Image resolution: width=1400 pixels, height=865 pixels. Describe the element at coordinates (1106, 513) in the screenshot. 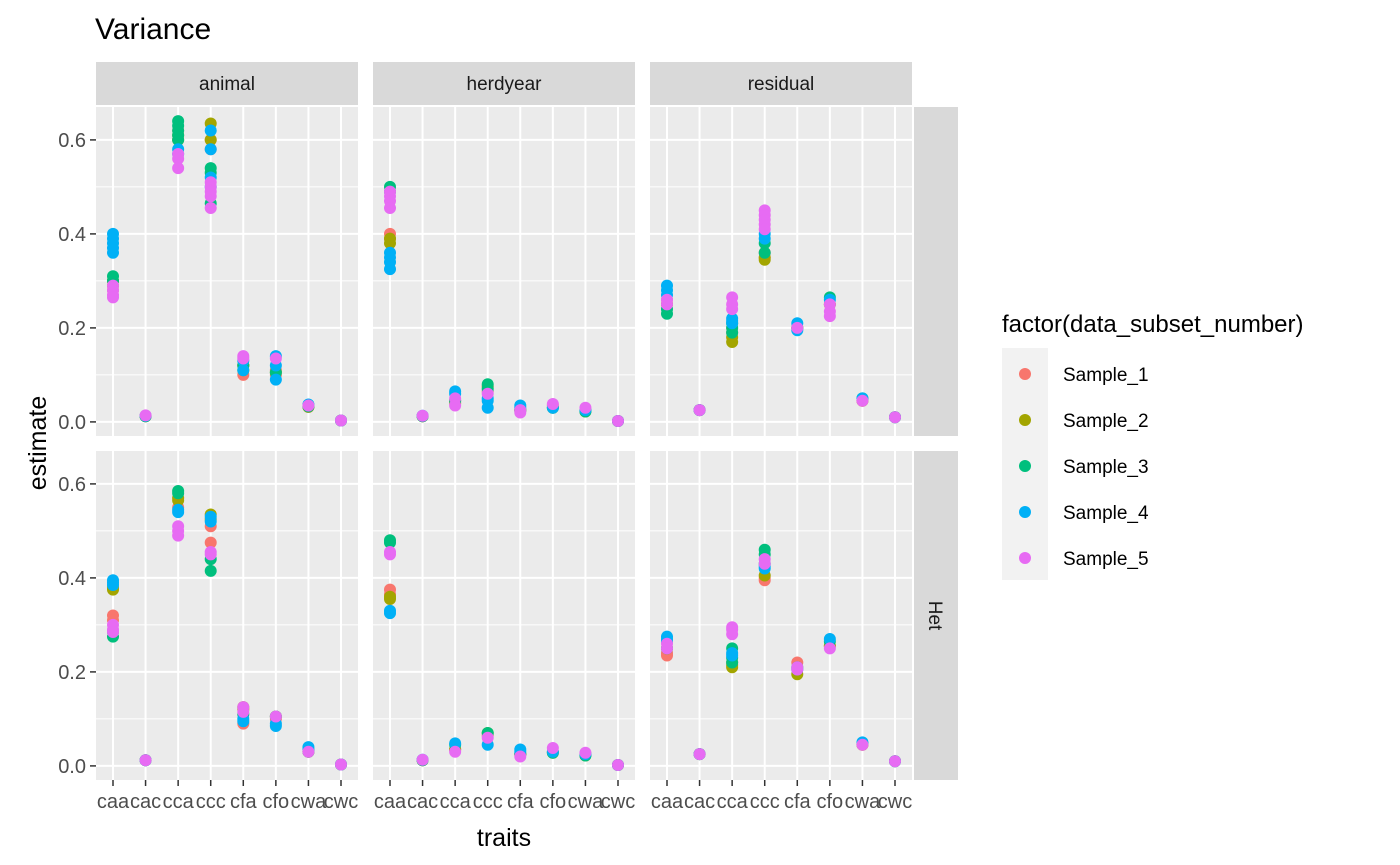

I see `legend-label: Sample_4` at that location.